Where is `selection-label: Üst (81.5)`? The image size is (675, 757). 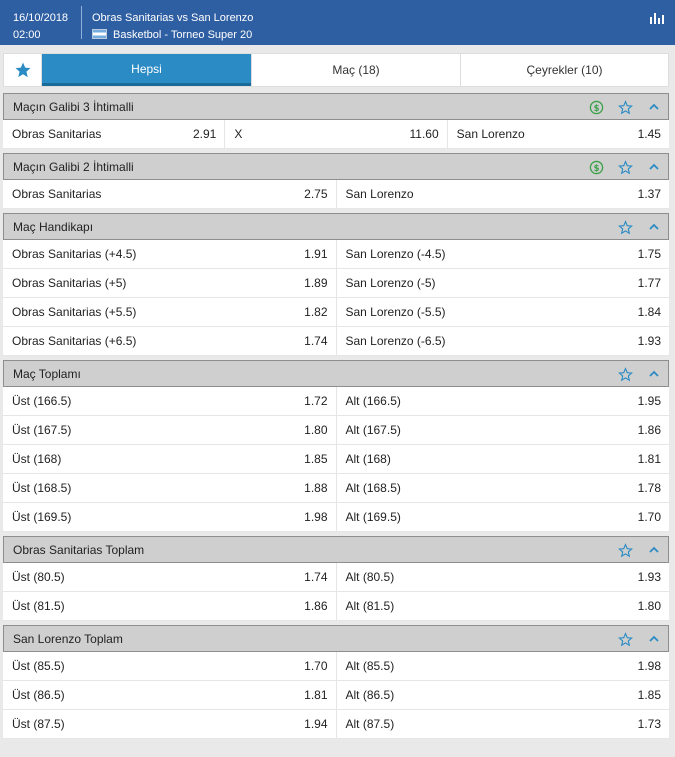 selection-label: Üst (81.5) is located at coordinates (38, 606).